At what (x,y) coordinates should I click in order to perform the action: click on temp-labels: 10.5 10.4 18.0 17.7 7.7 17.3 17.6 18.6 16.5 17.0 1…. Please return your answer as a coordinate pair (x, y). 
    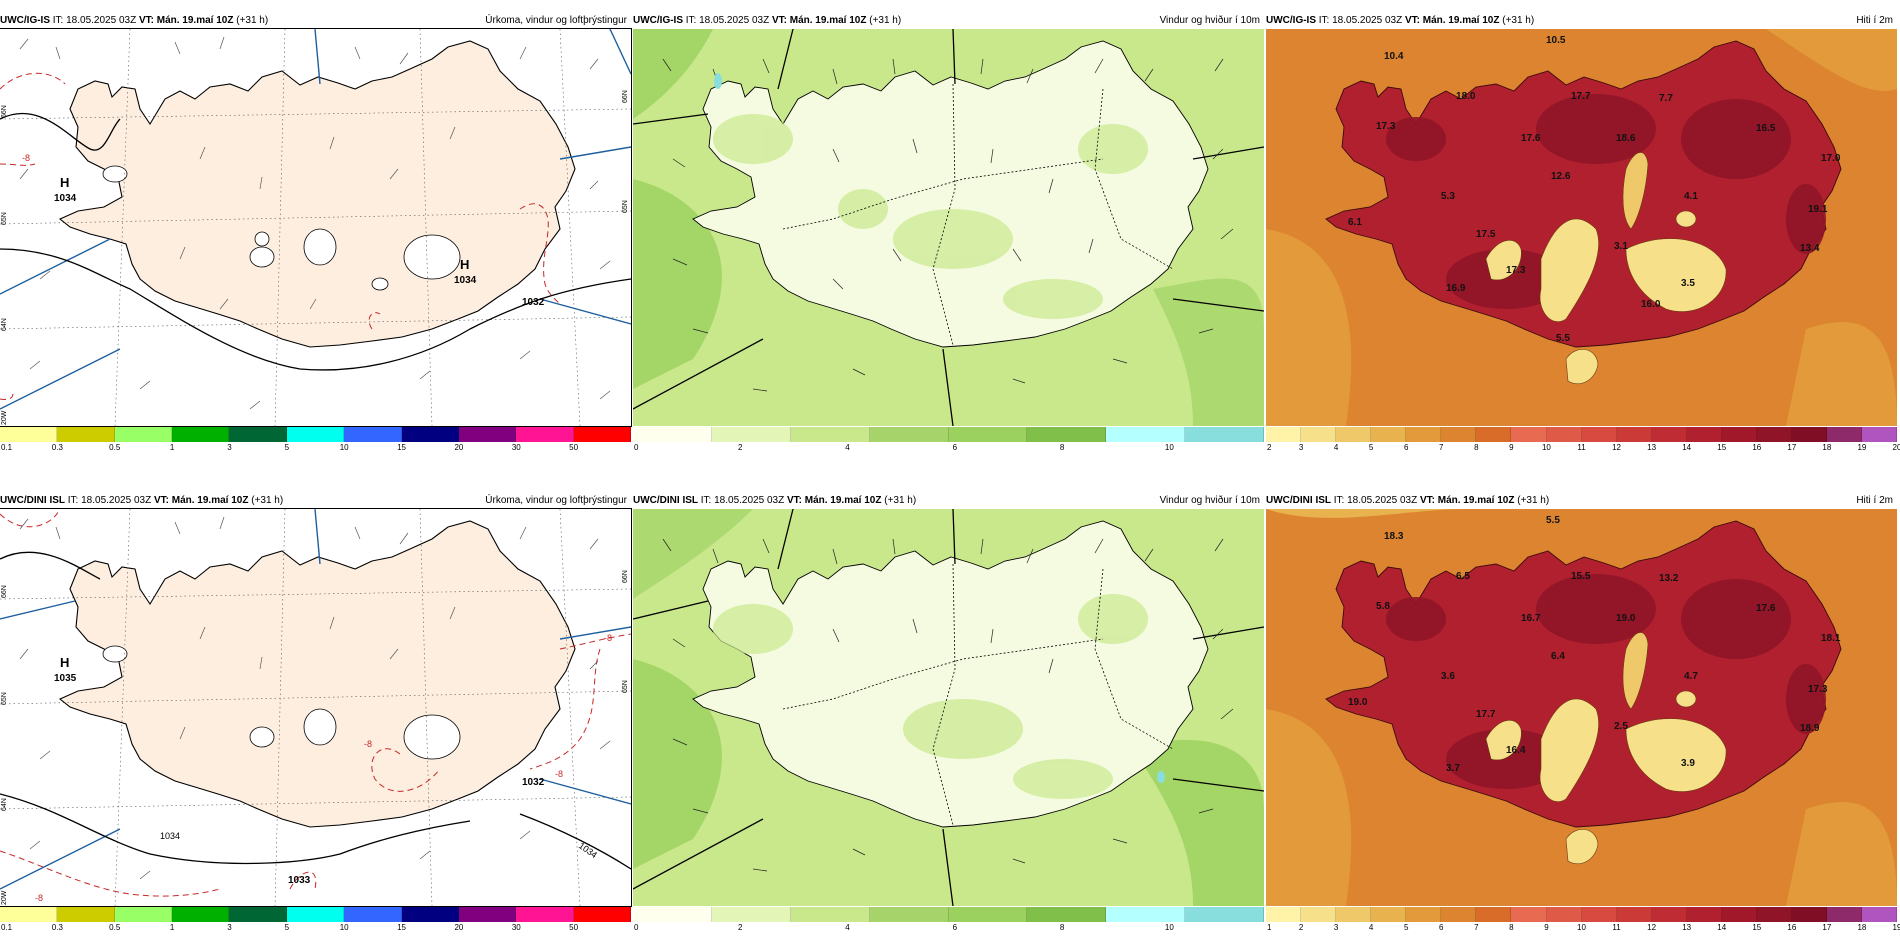
    Looking at the image, I should click on (1594, 189).